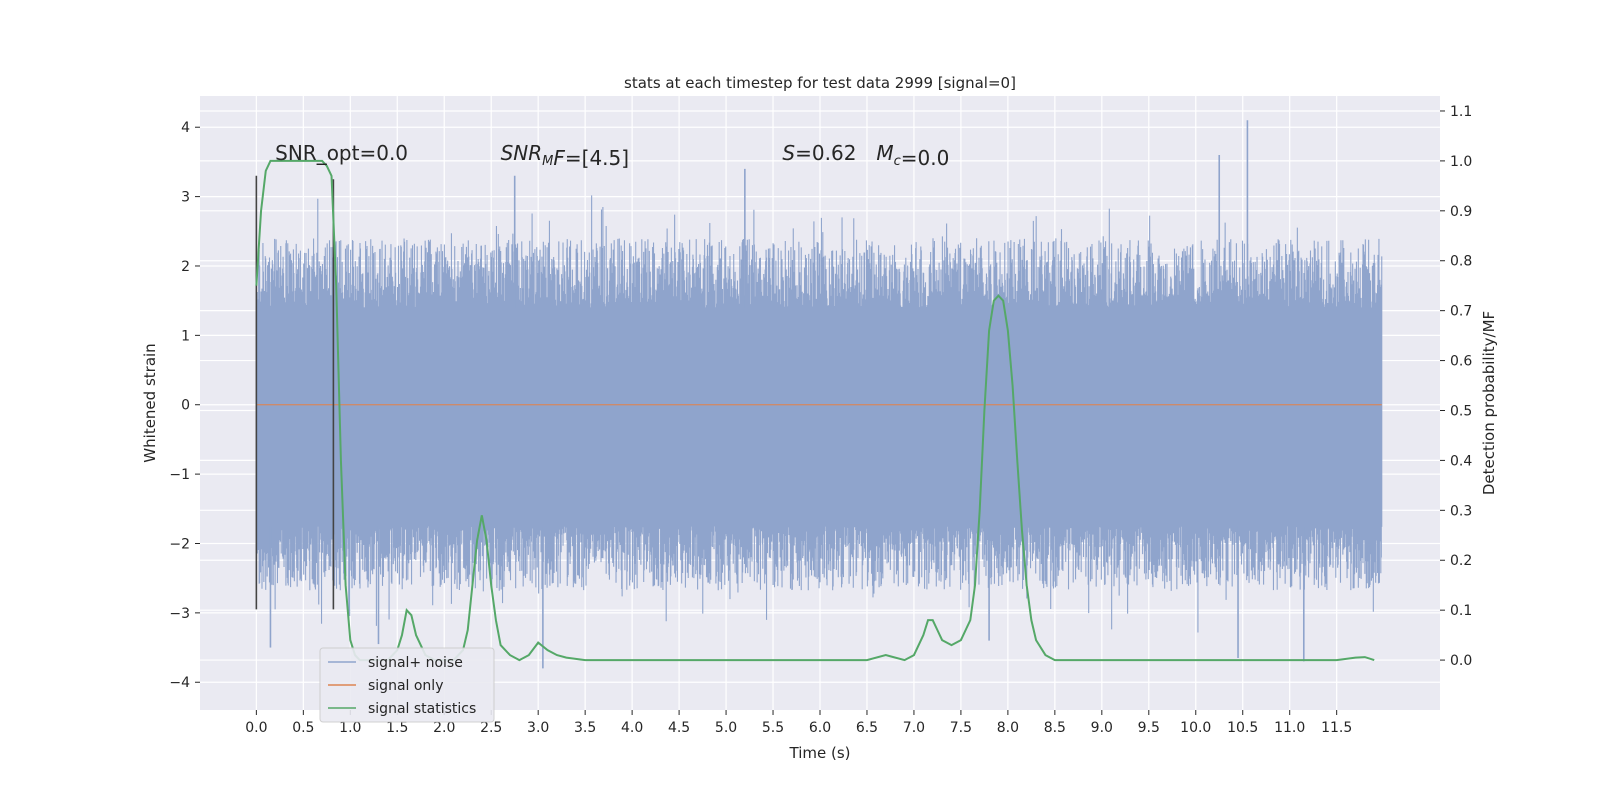 This screenshot has height=800, width=1600. Describe the element at coordinates (819, 153) in the screenshot. I see `annotation-text: S=0.62` at that location.